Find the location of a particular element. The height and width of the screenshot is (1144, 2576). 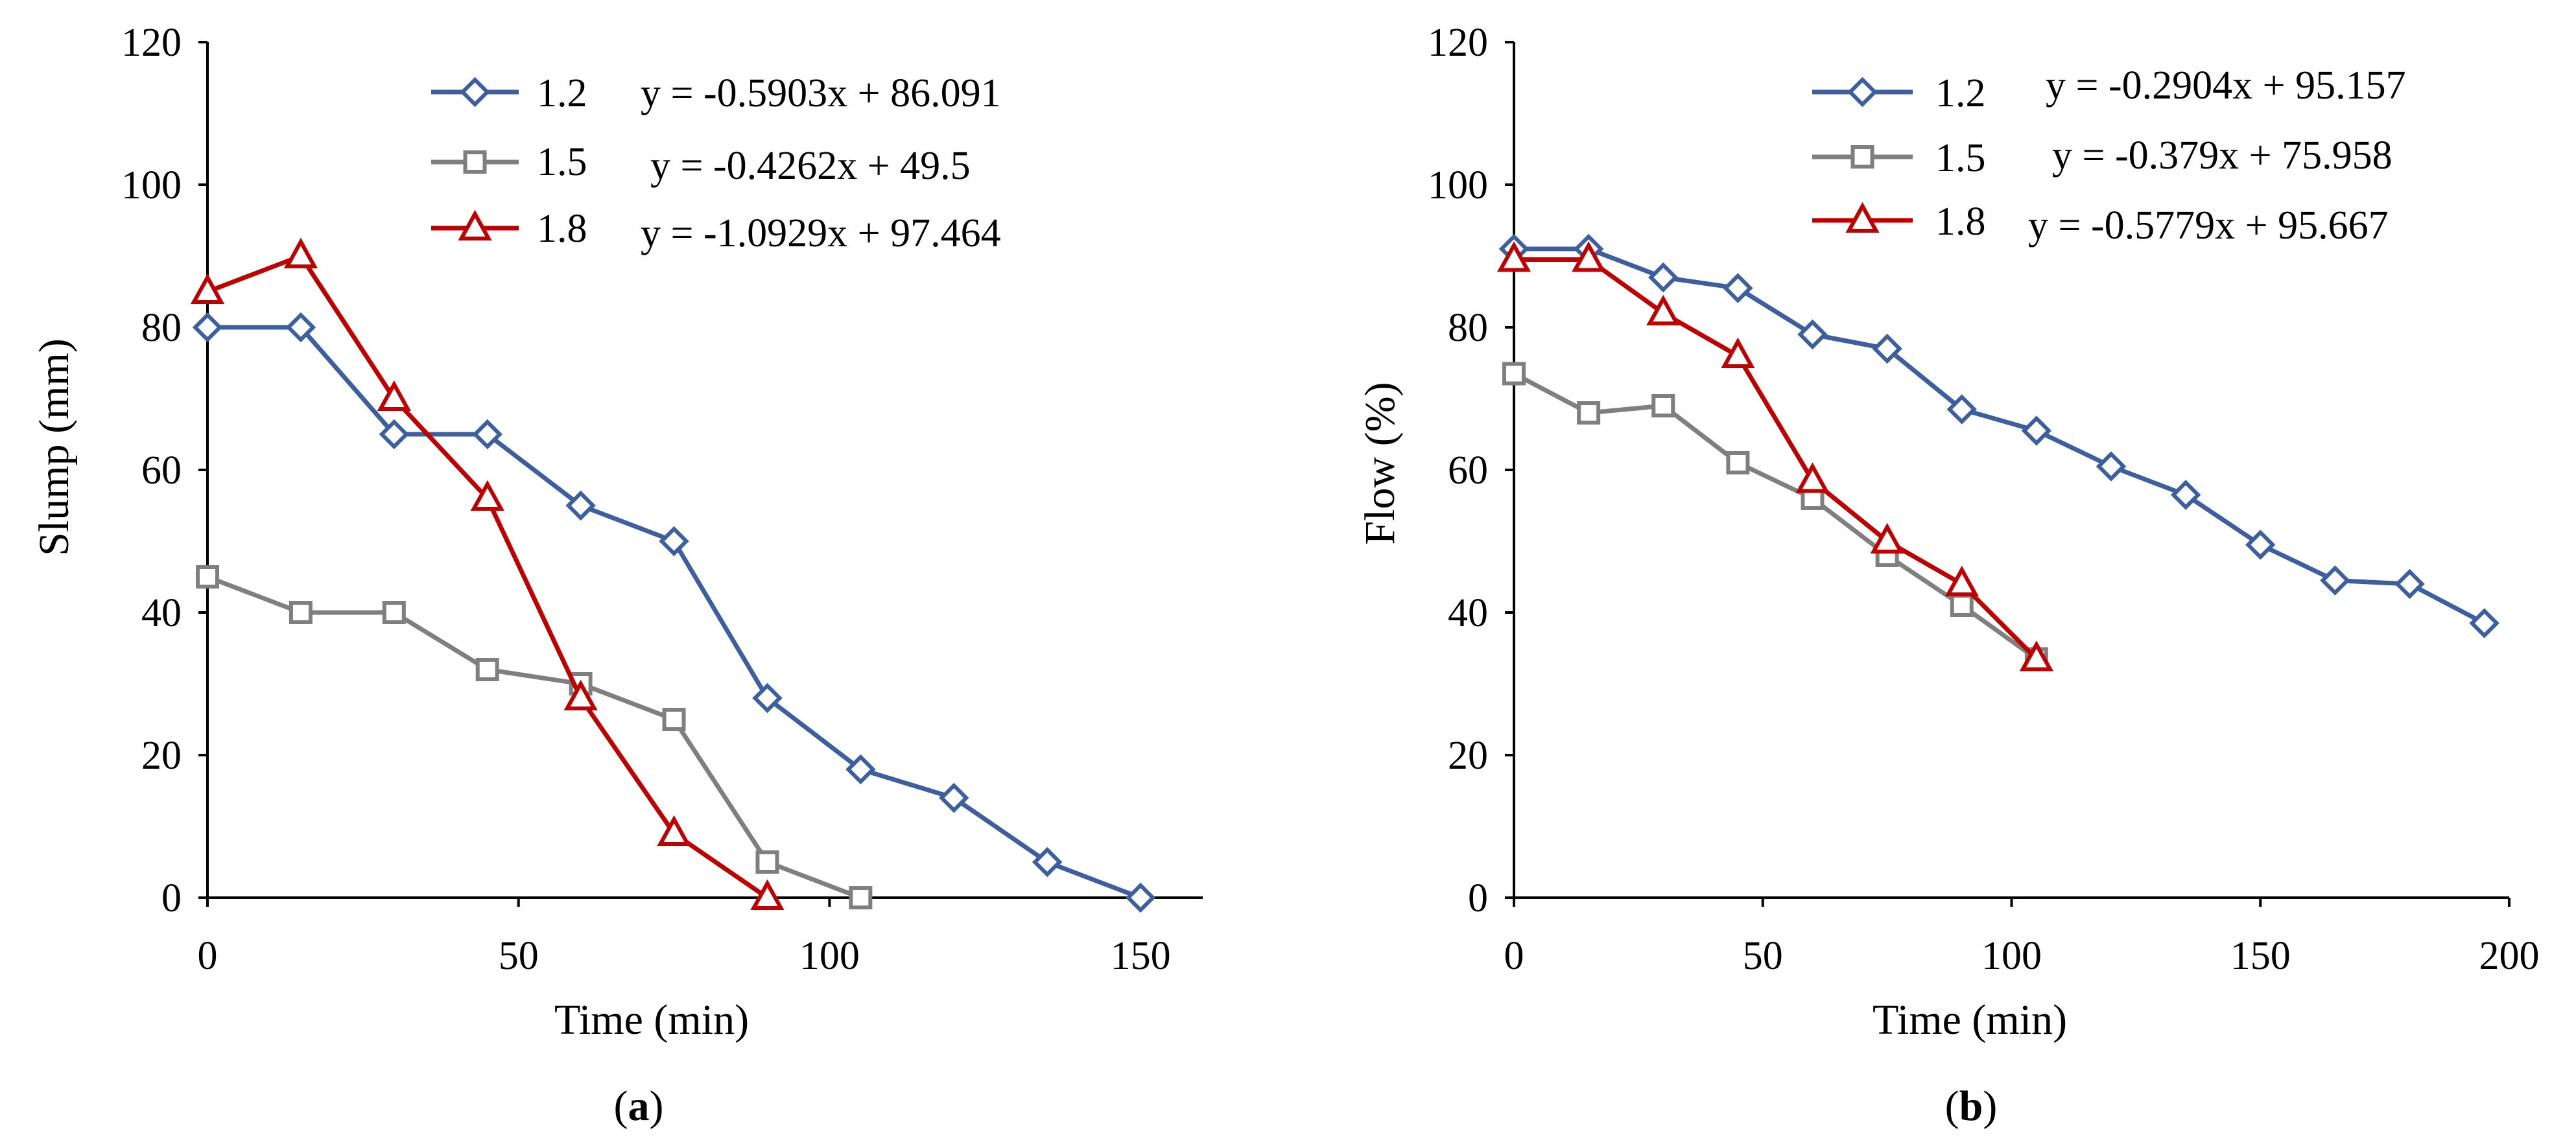

legend-label-1-2-a: 1.2 is located at coordinates (562, 93).